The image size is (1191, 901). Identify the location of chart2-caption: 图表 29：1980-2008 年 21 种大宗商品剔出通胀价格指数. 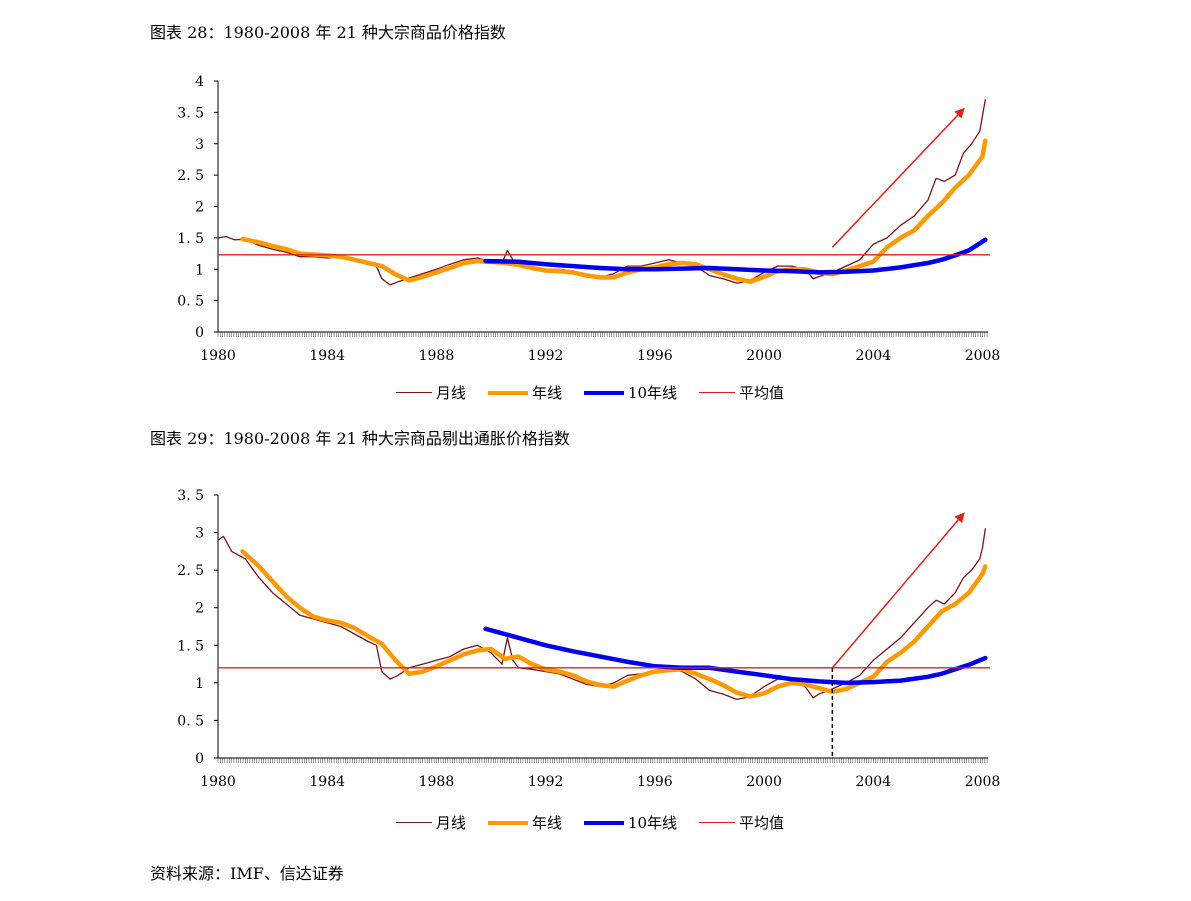
(360, 438).